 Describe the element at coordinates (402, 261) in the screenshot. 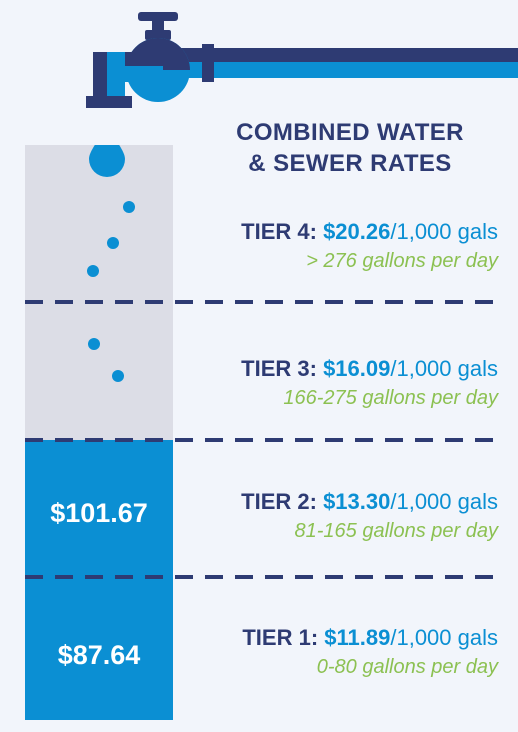

I see `tier-usage: > 276 gallons per day` at that location.